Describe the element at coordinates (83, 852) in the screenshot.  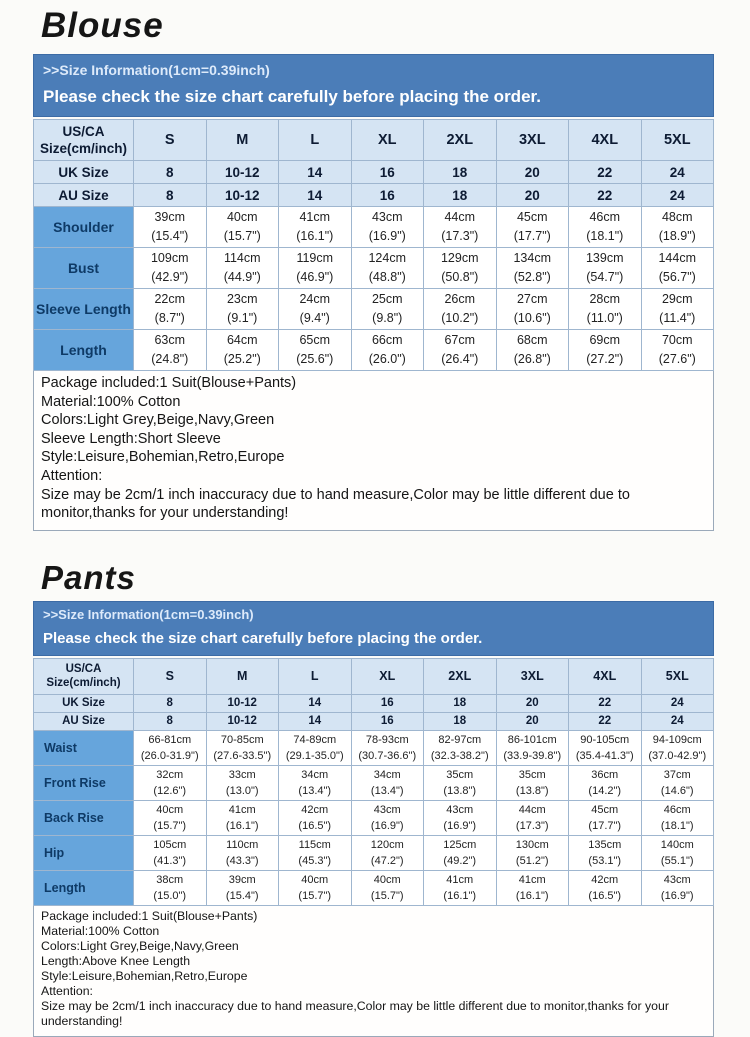
I see `measurement-label: Hip` at that location.